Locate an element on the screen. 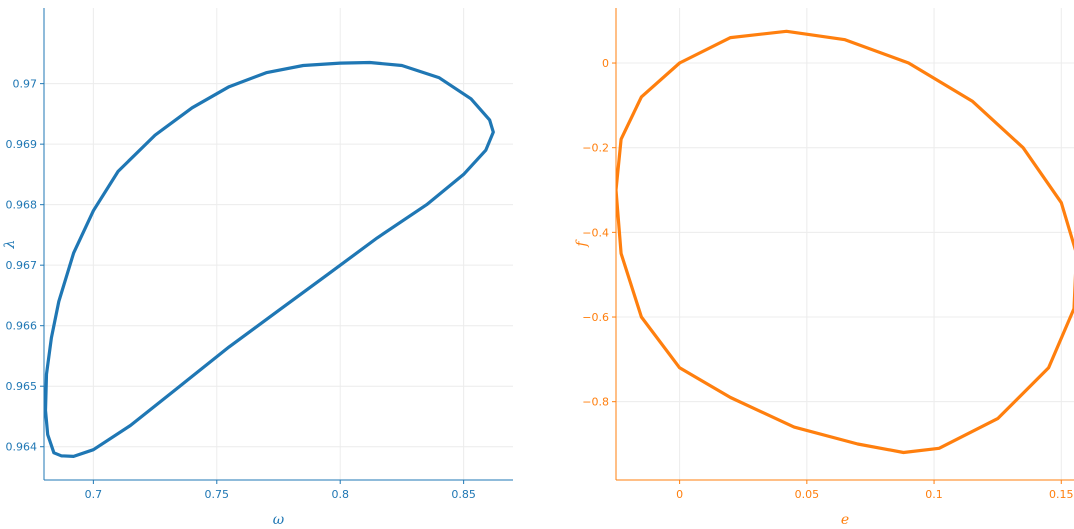 The image size is (1074, 529). y-tick-label: 0.969 is located at coordinates (22, 144).